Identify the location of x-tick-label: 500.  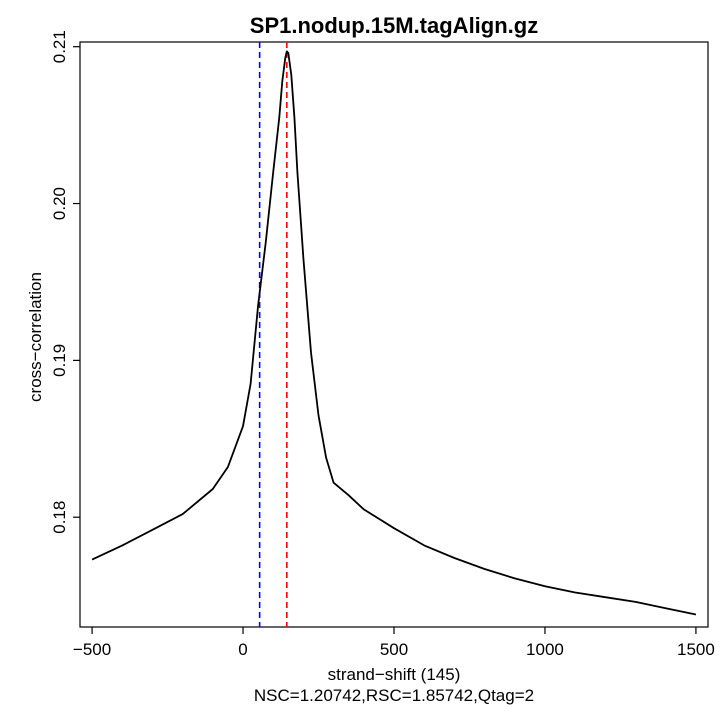
(394, 649).